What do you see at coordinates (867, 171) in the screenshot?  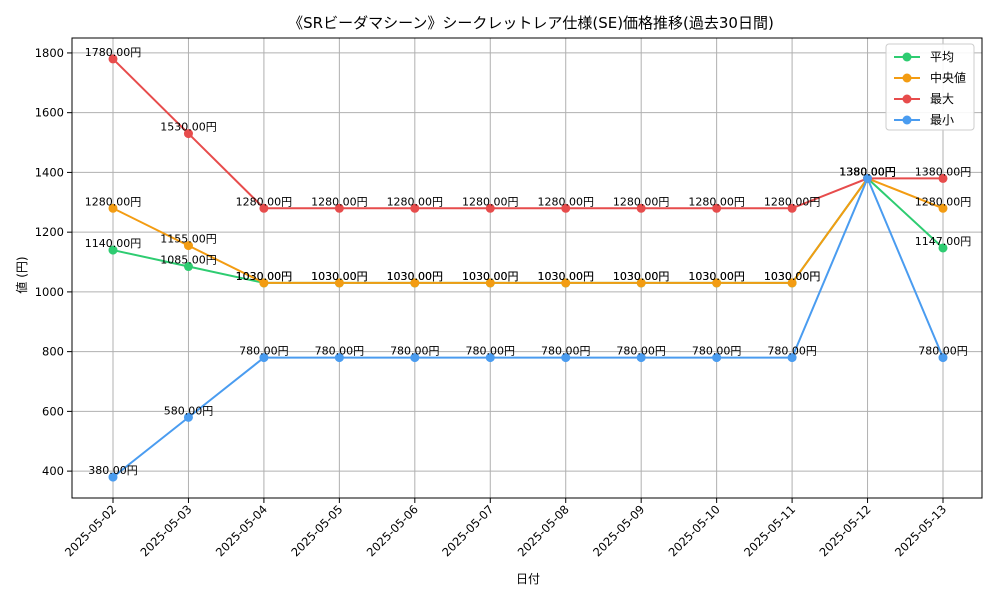 I see `data-label: 1380.00円` at bounding box center [867, 171].